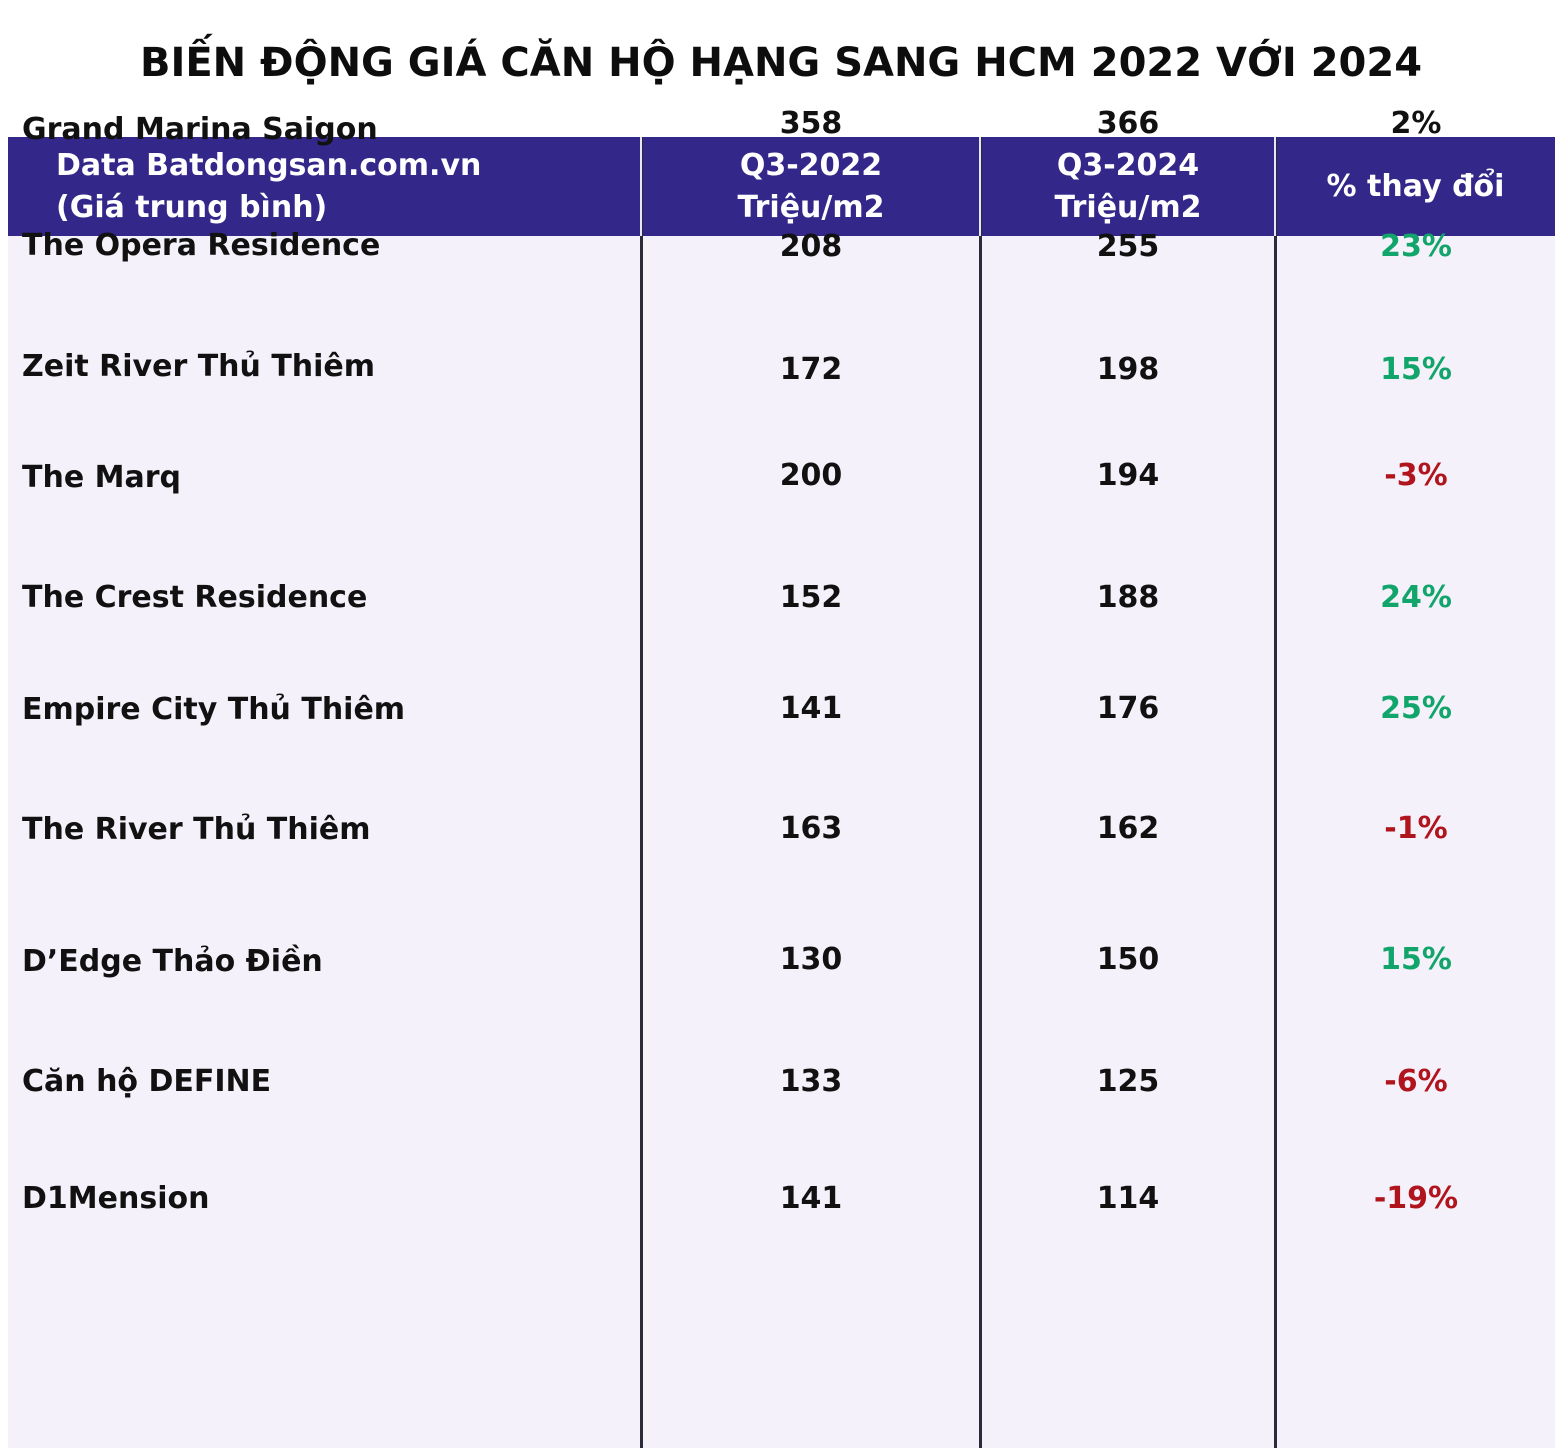 The height and width of the screenshot is (1448, 1562). Describe the element at coordinates (1128, 165) in the screenshot. I see `header-q3-2024-period: Q3-2024` at that location.